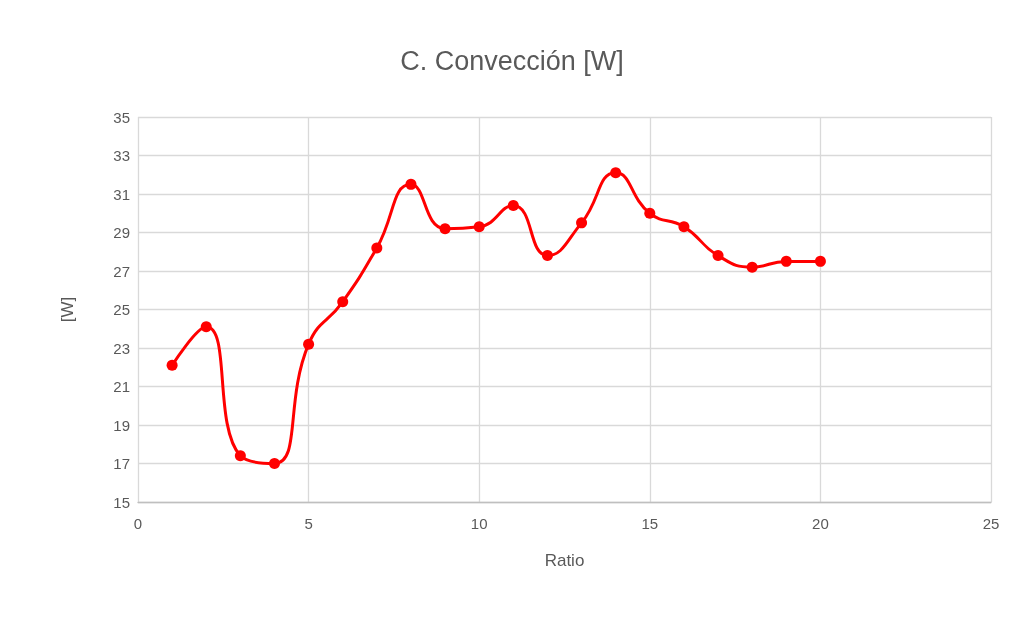 Image resolution: width=1024 pixels, height=623 pixels. Describe the element at coordinates (991, 523) in the screenshot. I see `x-tick-label: 25` at that location.